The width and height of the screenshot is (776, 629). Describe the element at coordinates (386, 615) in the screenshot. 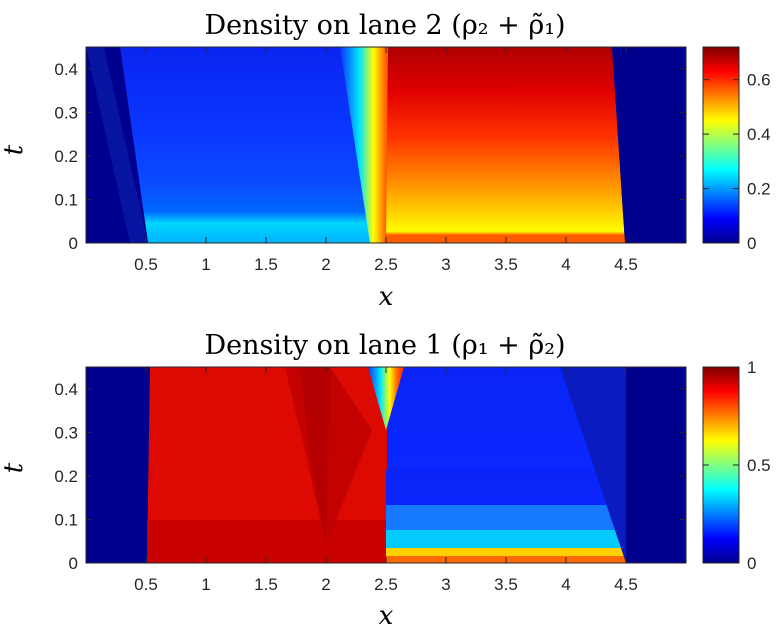

I see `panel2-xlabel: x` at that location.